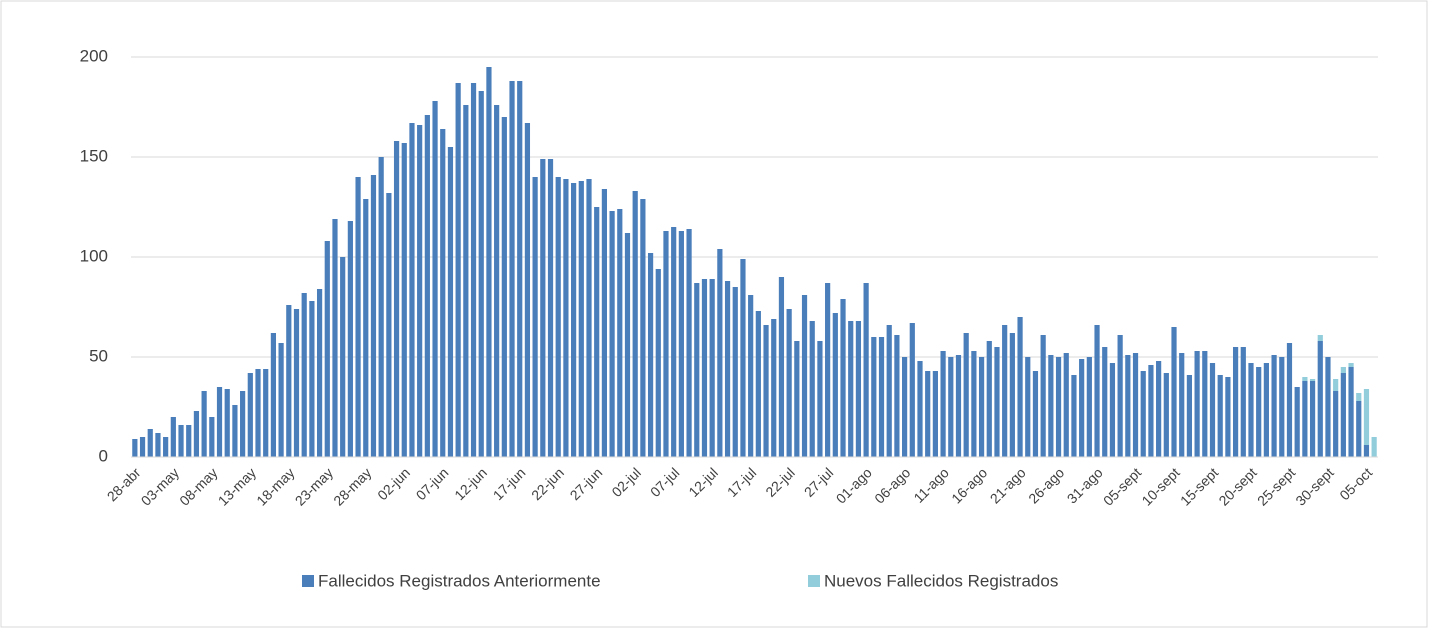  I want to click on y-tick-label: 100, so click(94, 255).